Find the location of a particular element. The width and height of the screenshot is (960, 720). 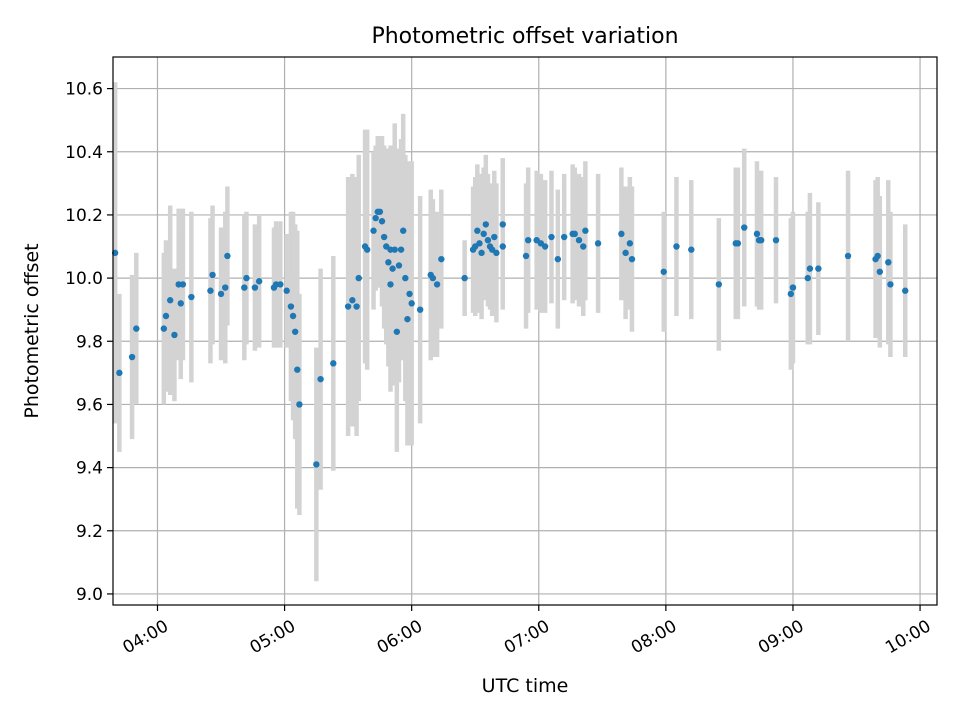

y-tick-label: 10.4 is located at coordinates (84, 153).